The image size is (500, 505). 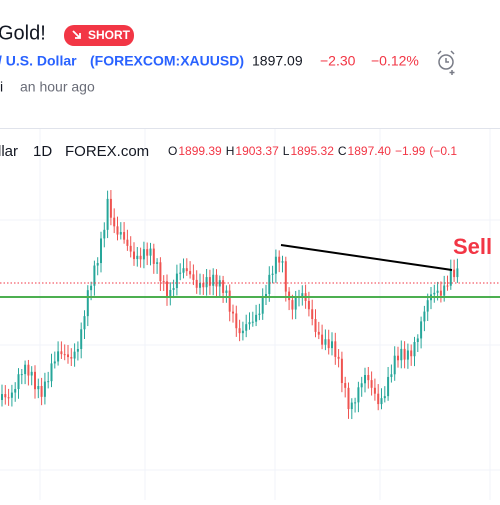 I want to click on ohlc-change: −1.99, so click(x=410, y=151).